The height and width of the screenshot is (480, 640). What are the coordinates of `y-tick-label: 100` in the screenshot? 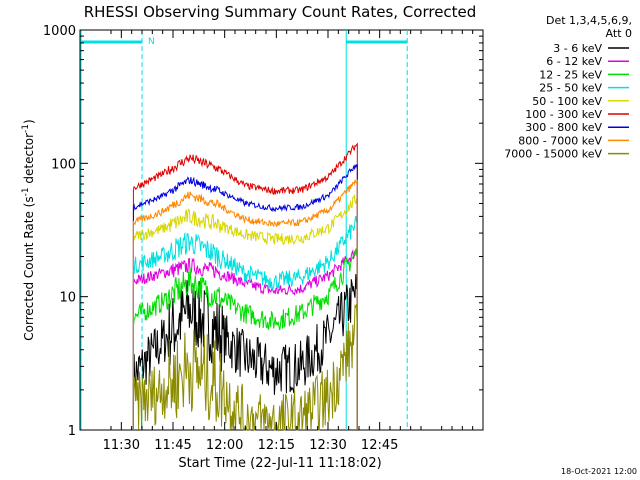 It's located at (63, 164).